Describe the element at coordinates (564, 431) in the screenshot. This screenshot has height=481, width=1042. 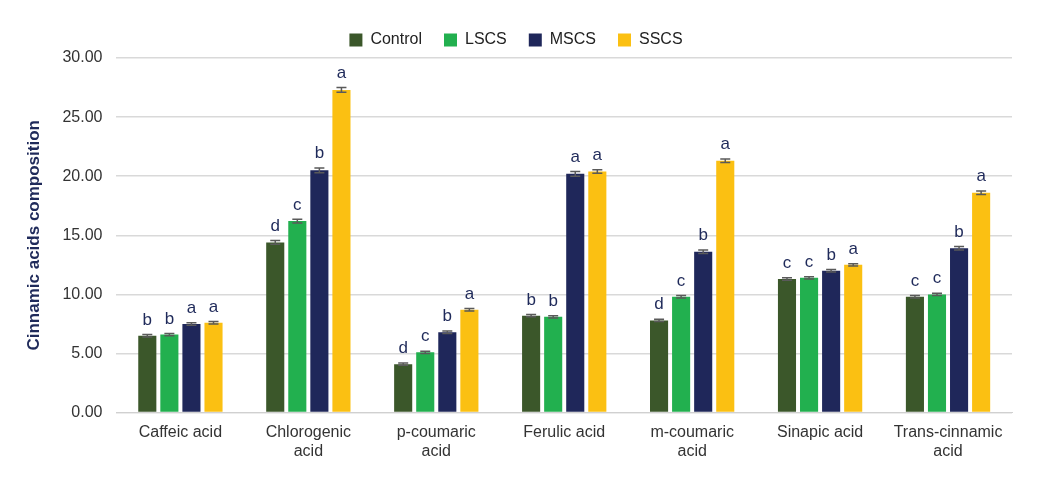
I see `x-tick-label: Ferulic acid` at that location.